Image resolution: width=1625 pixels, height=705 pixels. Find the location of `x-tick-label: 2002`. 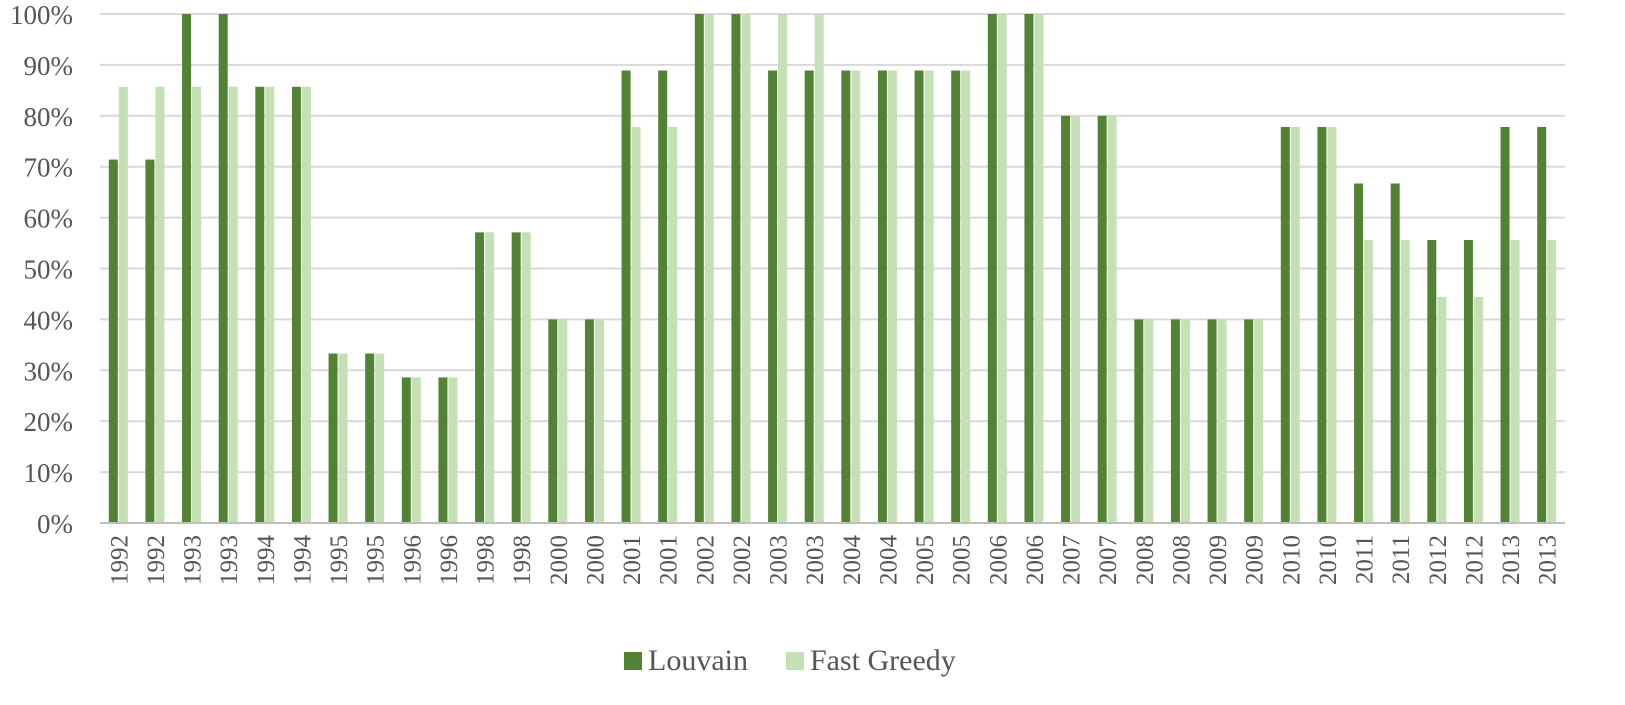

x-tick-label: 2002 is located at coordinates (742, 560).